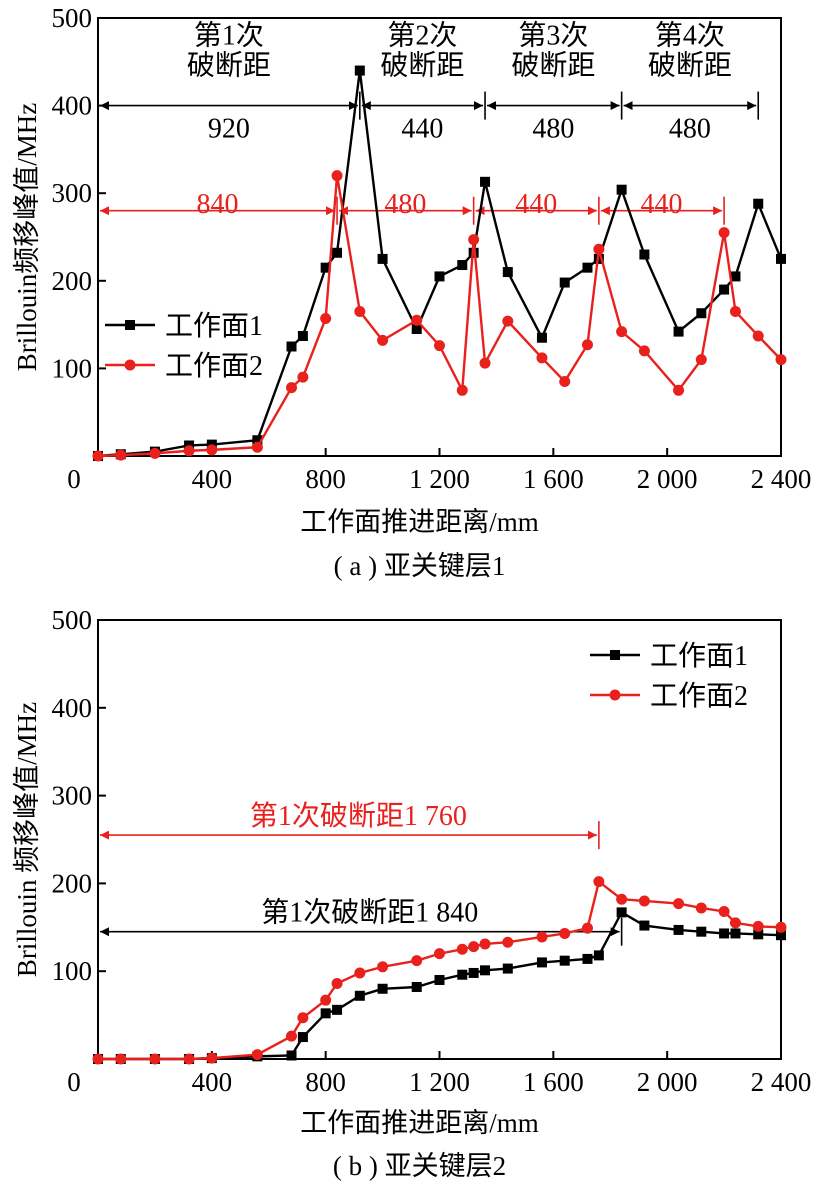  I want to click on y-axis-label: Brillouin 频移峰值/MHz, so click(27, 839).